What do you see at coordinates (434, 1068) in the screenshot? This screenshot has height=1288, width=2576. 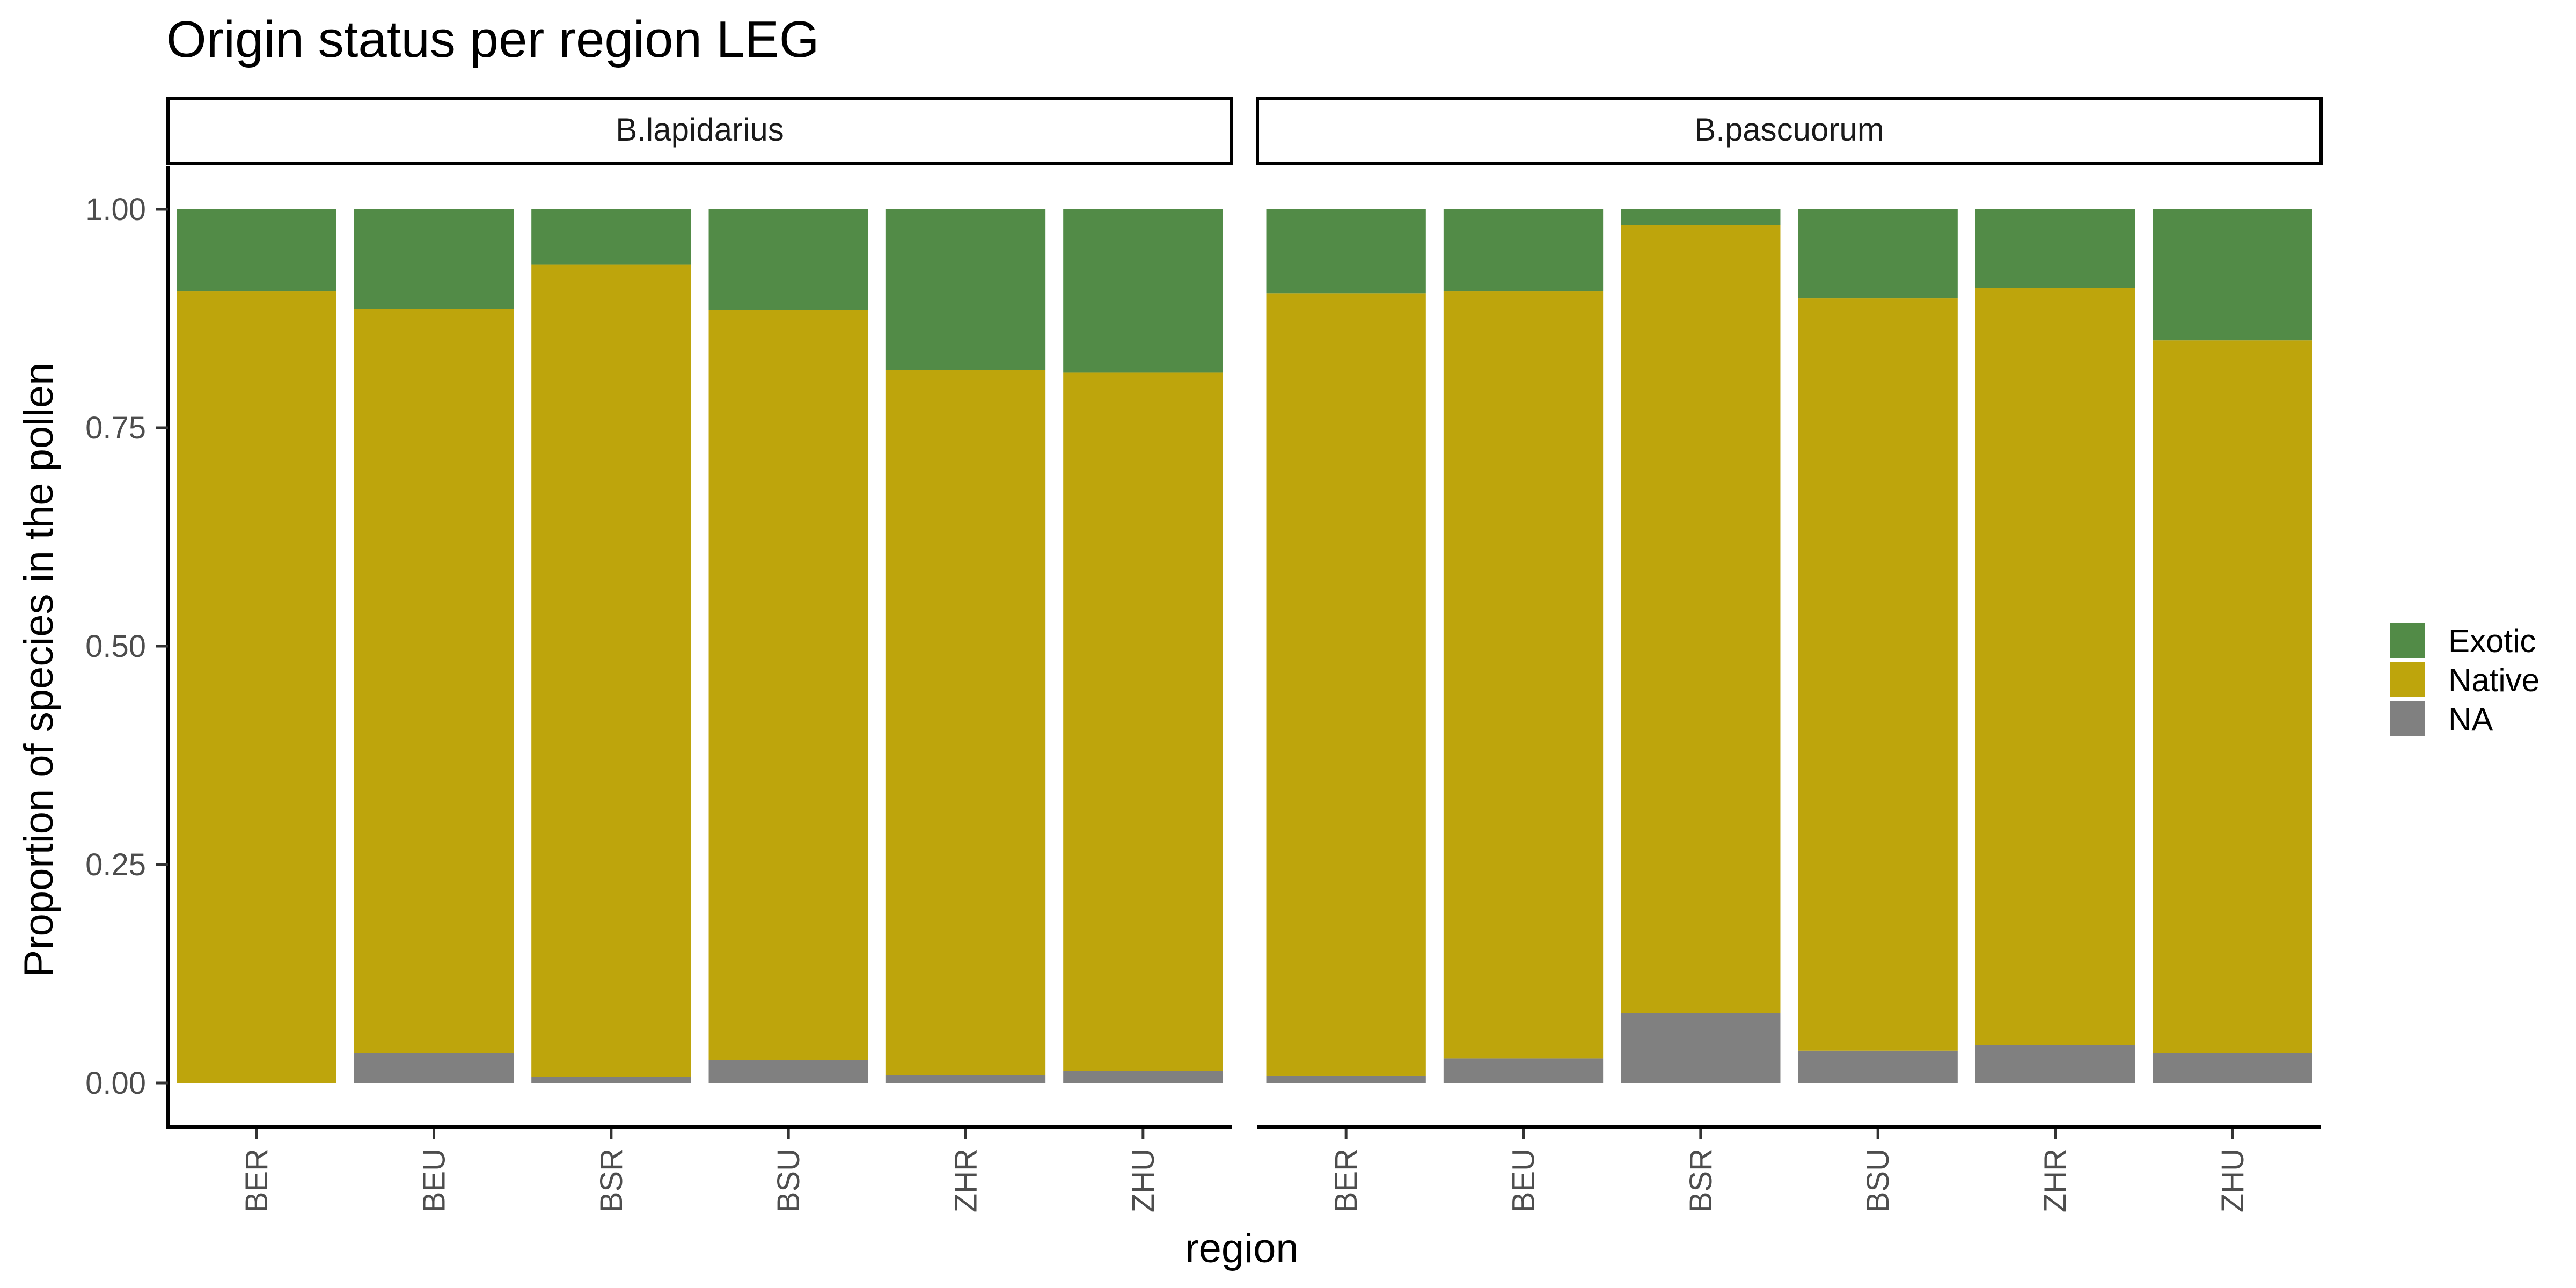 I see `bar-segment-na-beu-facet1` at bounding box center [434, 1068].